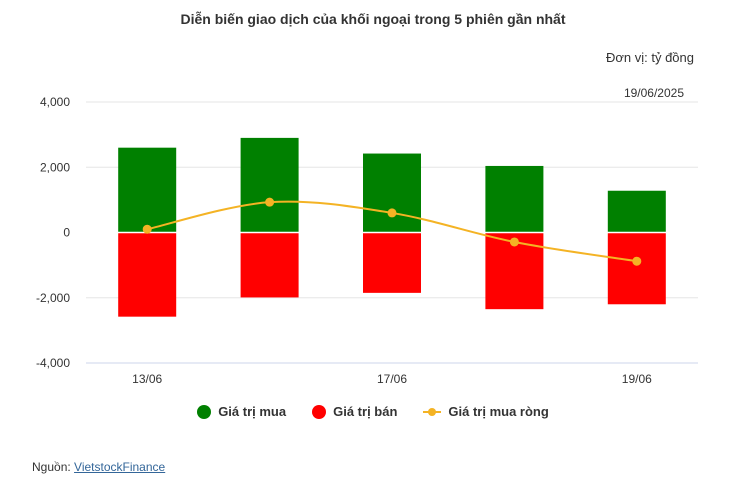 This screenshot has width=746, height=502. Describe the element at coordinates (204, 411) in the screenshot. I see `legend-buy-marker` at that location.